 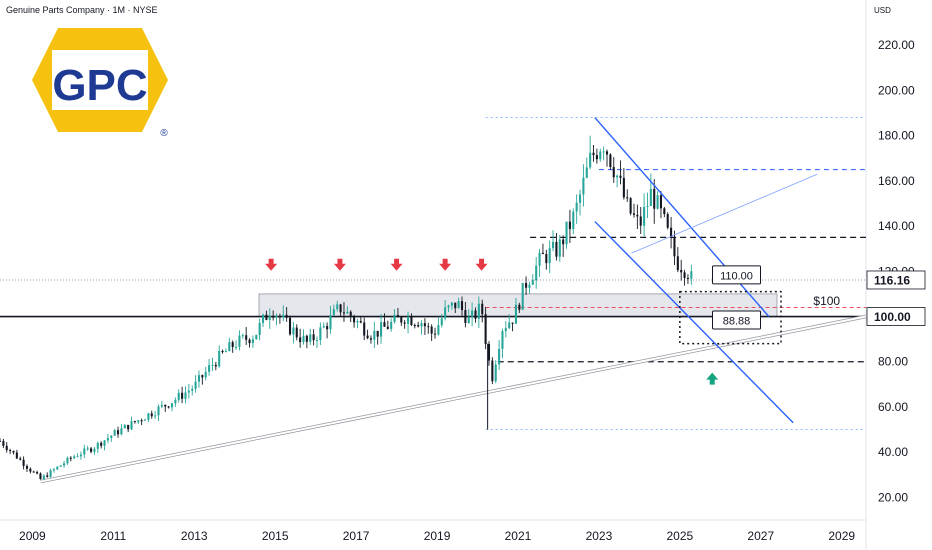 I want to click on green-up-arrow, so click(x=712, y=378).